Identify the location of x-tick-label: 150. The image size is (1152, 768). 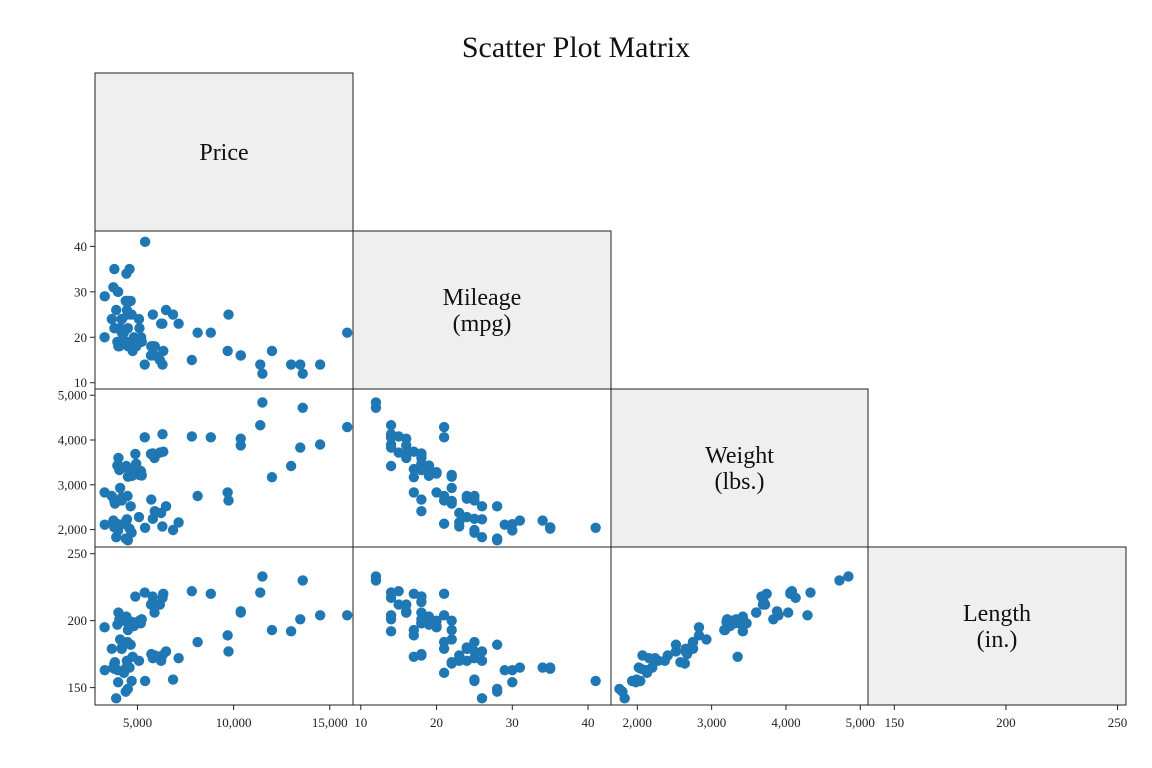
(895, 722).